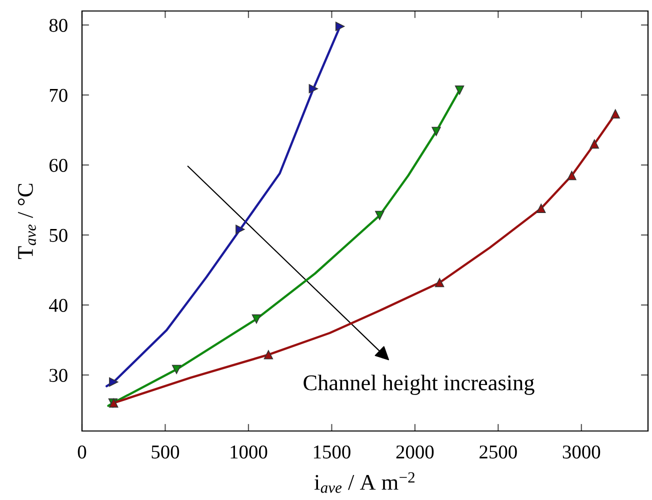 The height and width of the screenshot is (500, 652). I want to click on x-tick-label: 1500, so click(332, 452).